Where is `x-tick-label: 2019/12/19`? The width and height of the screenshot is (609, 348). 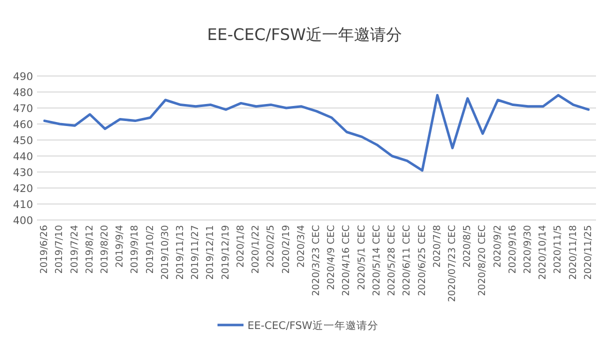
x-tick-label: 2019/12/19 is located at coordinates (226, 252).